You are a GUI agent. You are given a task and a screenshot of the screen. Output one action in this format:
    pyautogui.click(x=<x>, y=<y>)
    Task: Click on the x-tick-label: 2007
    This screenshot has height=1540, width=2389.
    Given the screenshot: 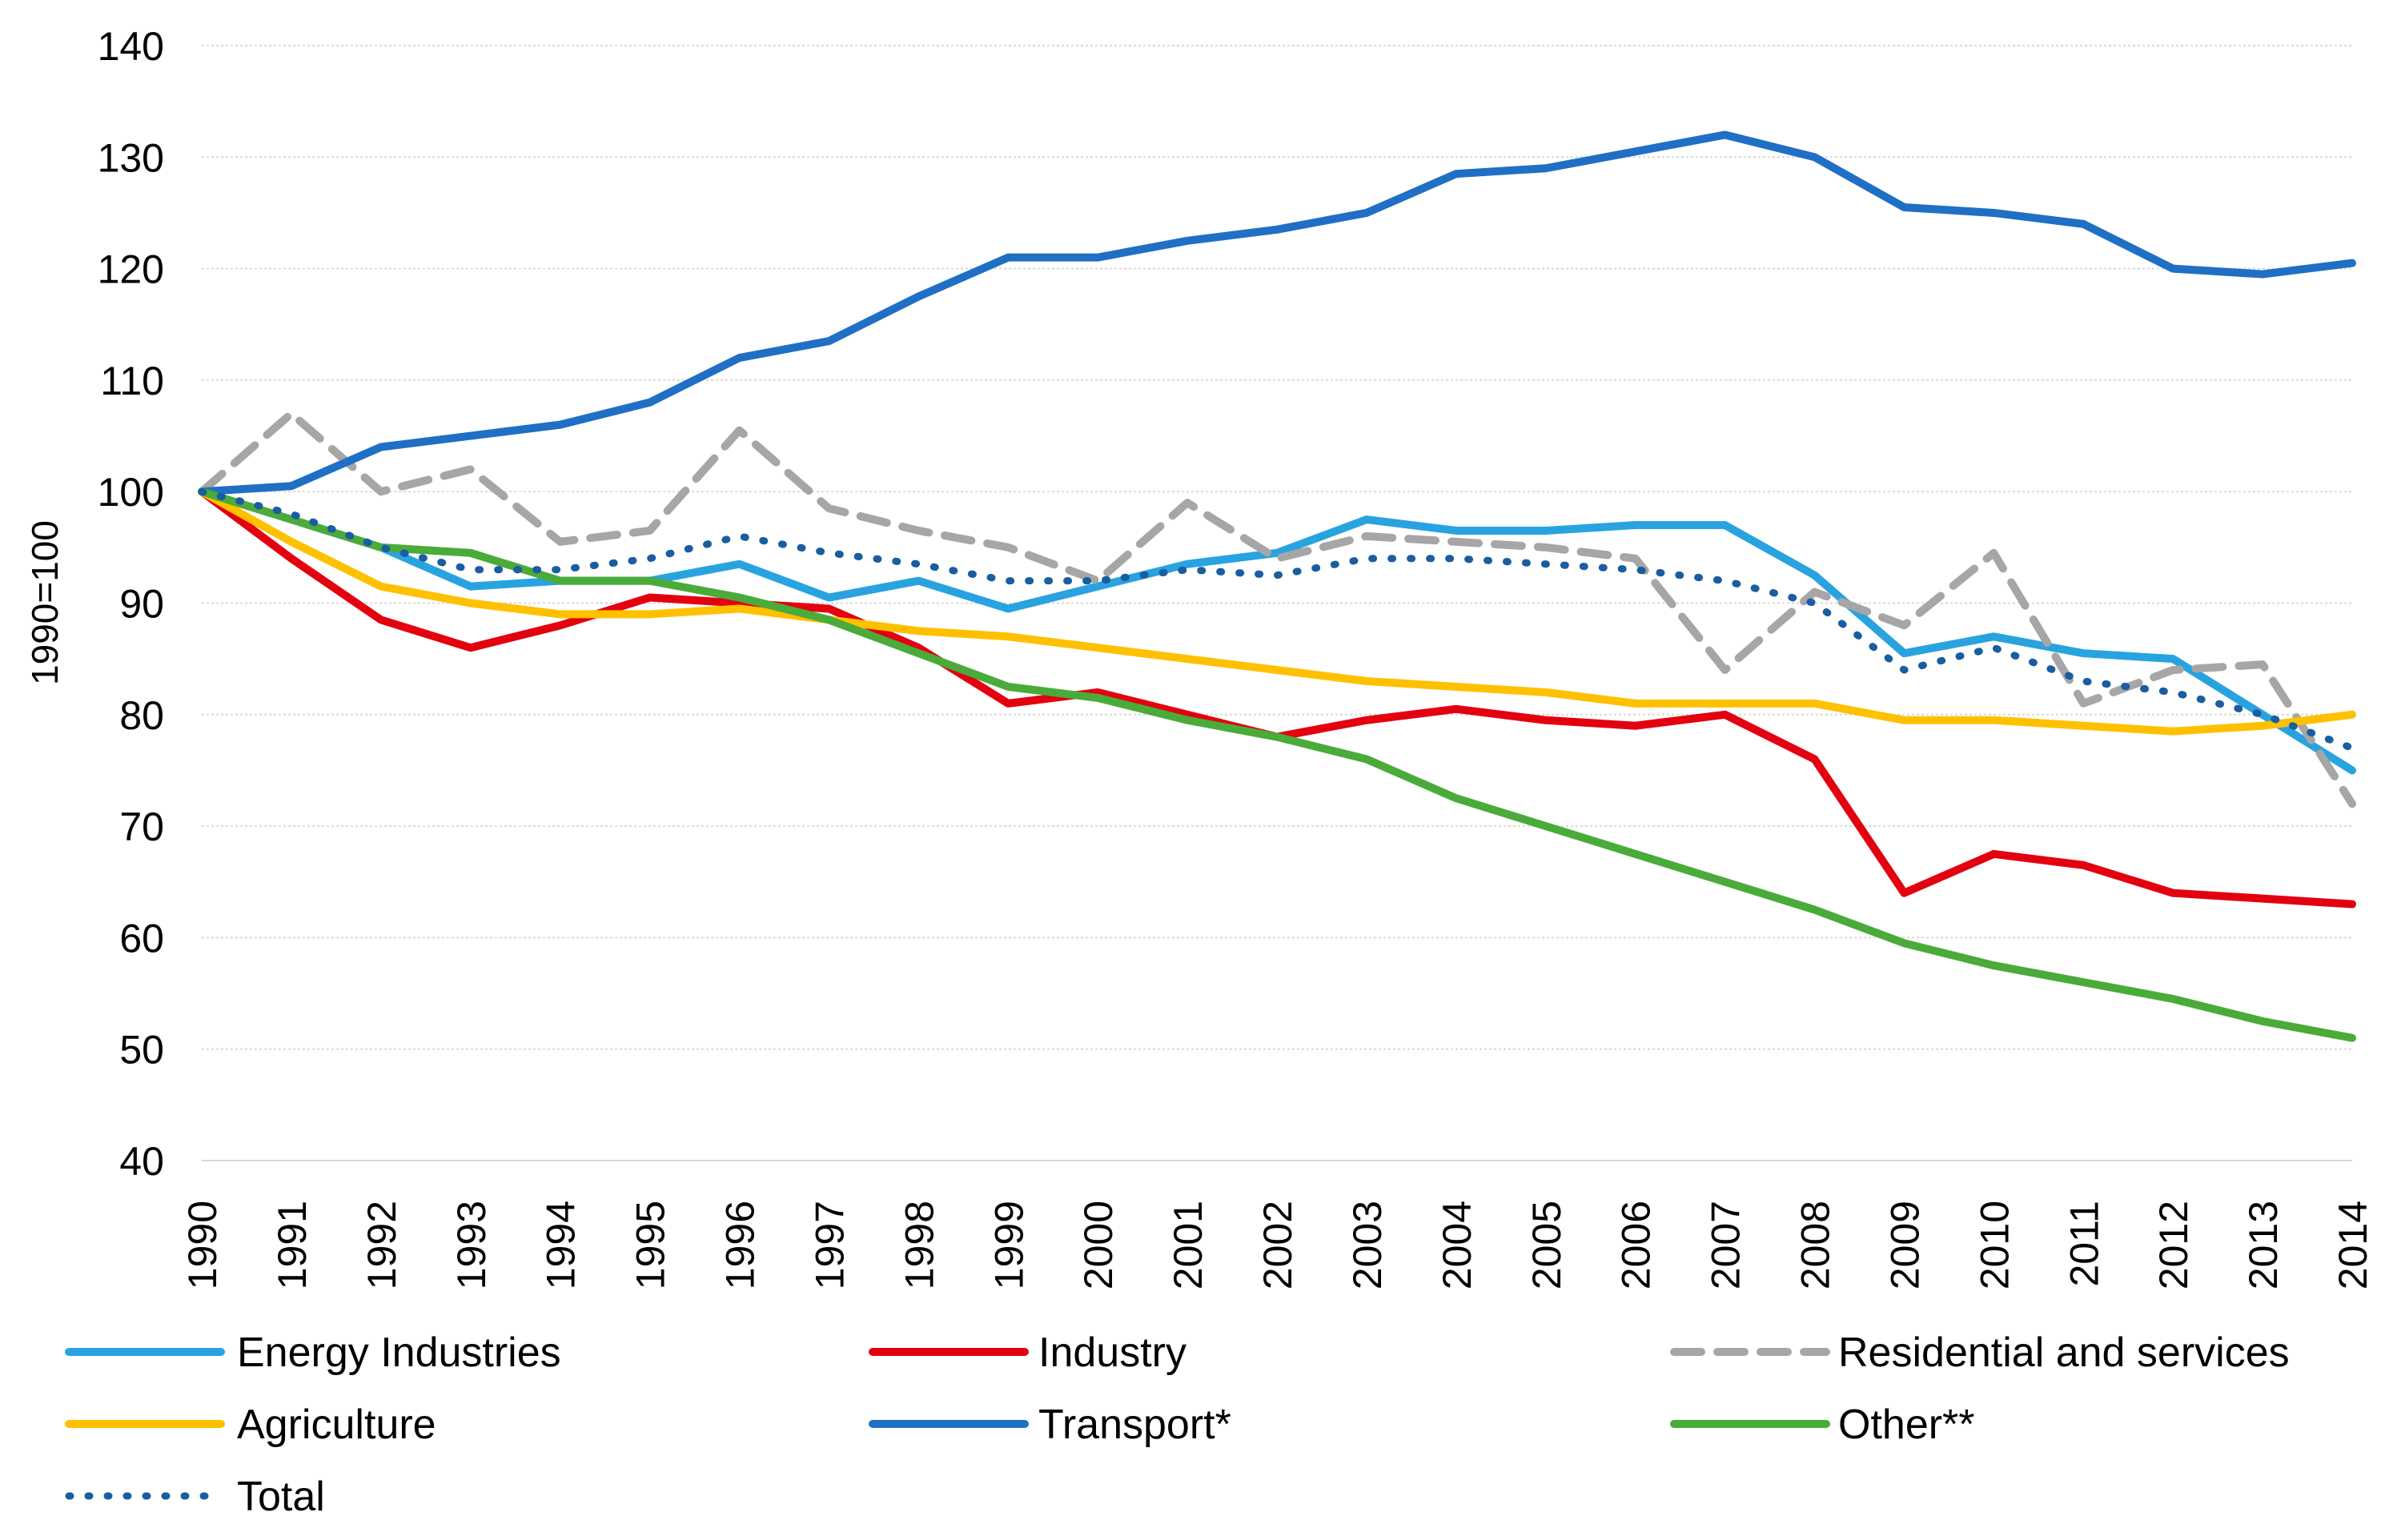 What is the action you would take?
    pyautogui.click(x=1727, y=1245)
    